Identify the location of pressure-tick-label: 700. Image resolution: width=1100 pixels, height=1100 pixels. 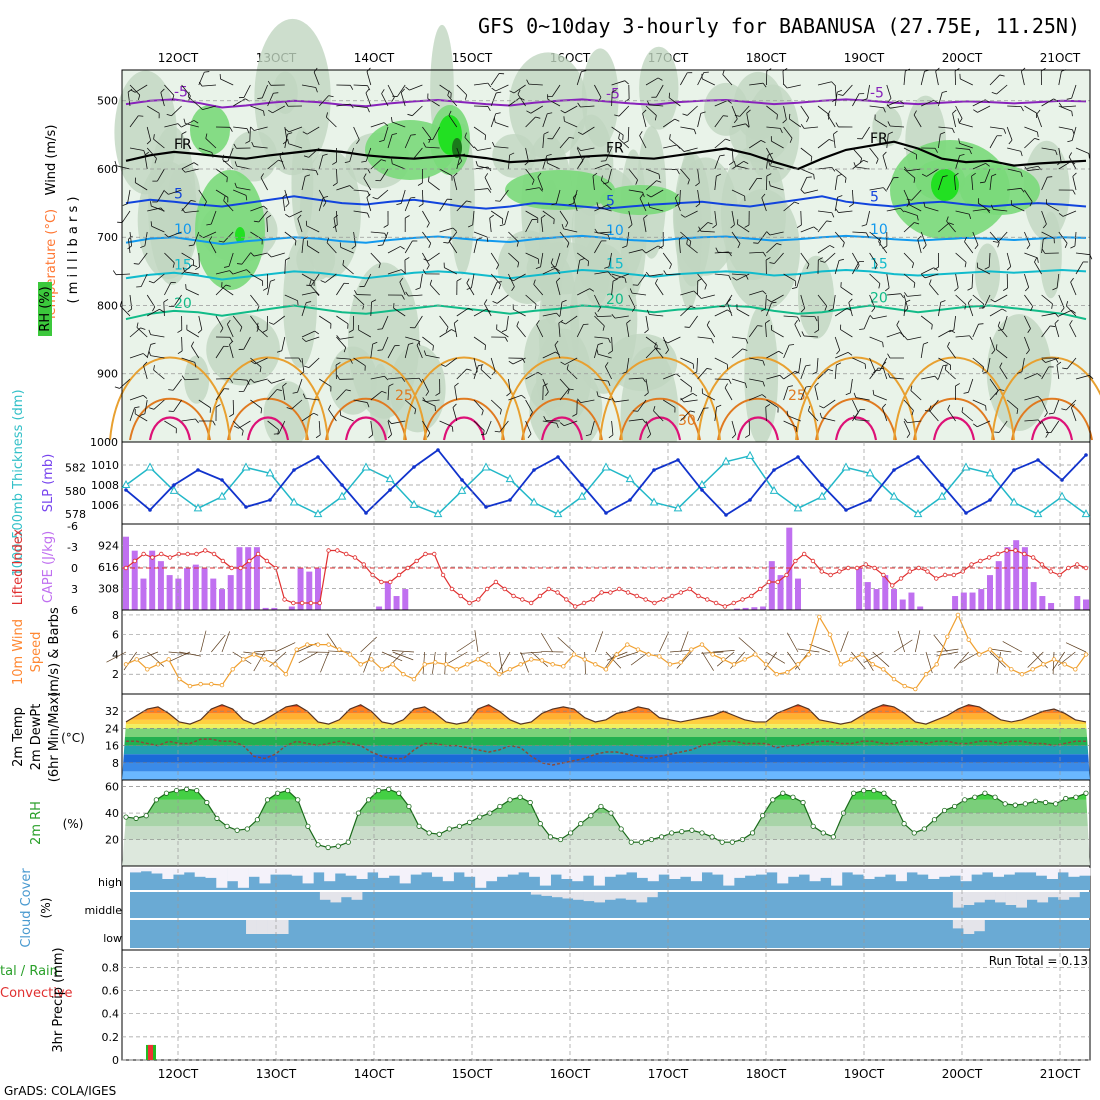
(107, 237).